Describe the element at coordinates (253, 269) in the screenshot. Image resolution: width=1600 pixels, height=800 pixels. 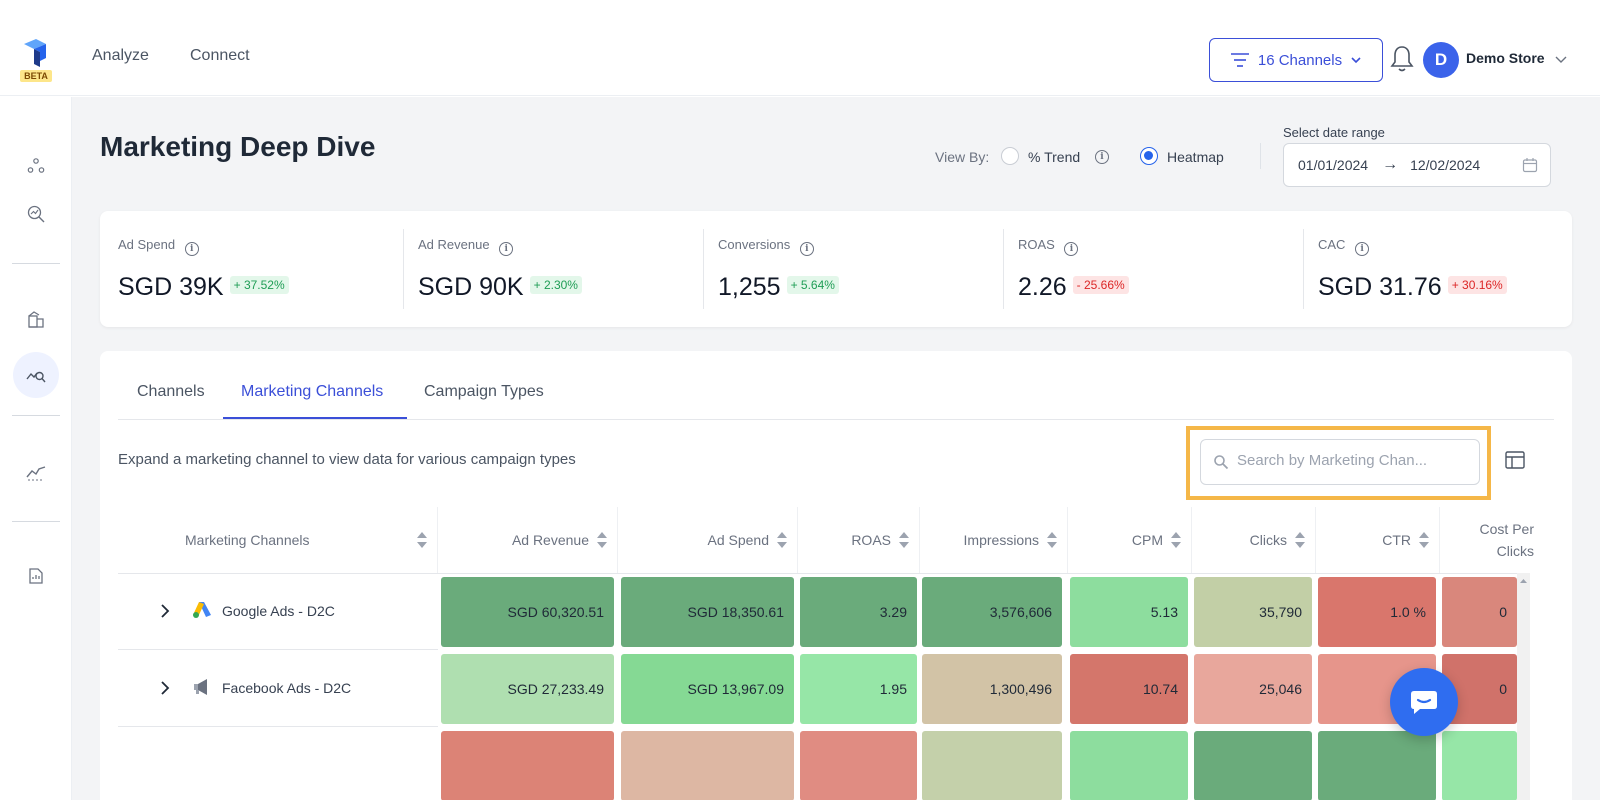
I see `kpi-ad-spend: Ad Spend i SGD 39K + 37.52%` at that location.